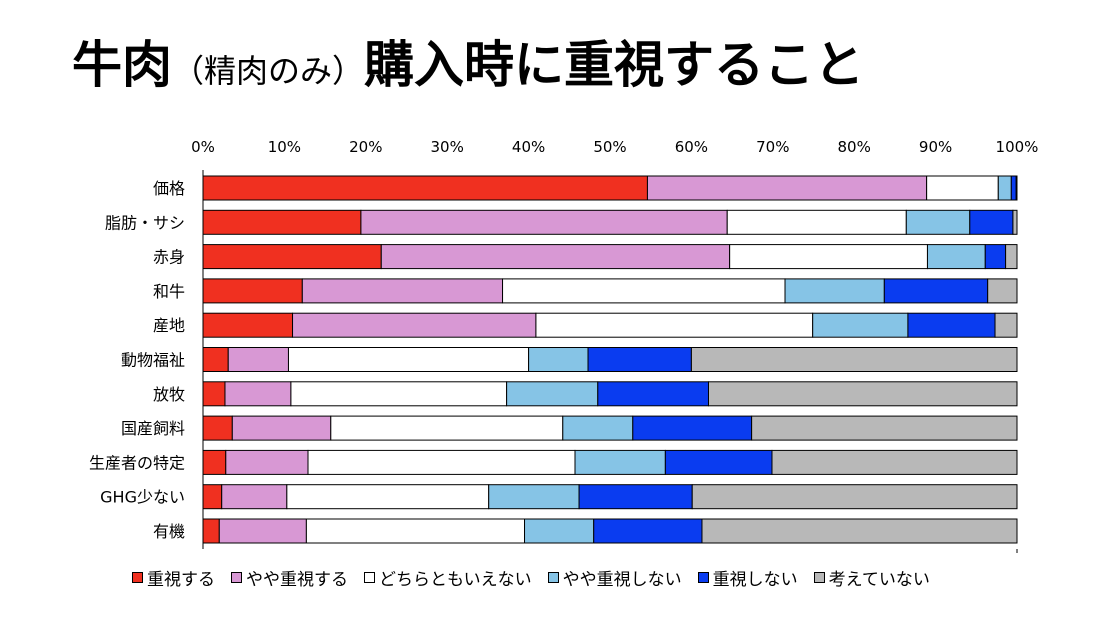 Image resolution: width=1109 pixels, height=630 pixels. I want to click on x-tick-label: 10%, so click(284, 147).